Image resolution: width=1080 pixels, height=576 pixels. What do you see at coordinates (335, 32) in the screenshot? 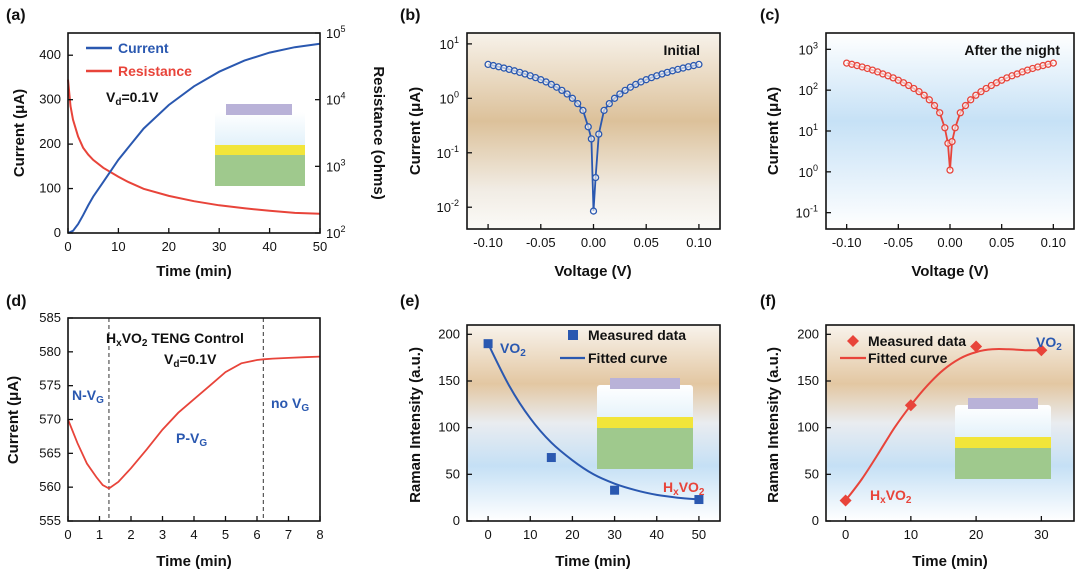
I see `y2-tick-label: 105` at bounding box center [335, 32].